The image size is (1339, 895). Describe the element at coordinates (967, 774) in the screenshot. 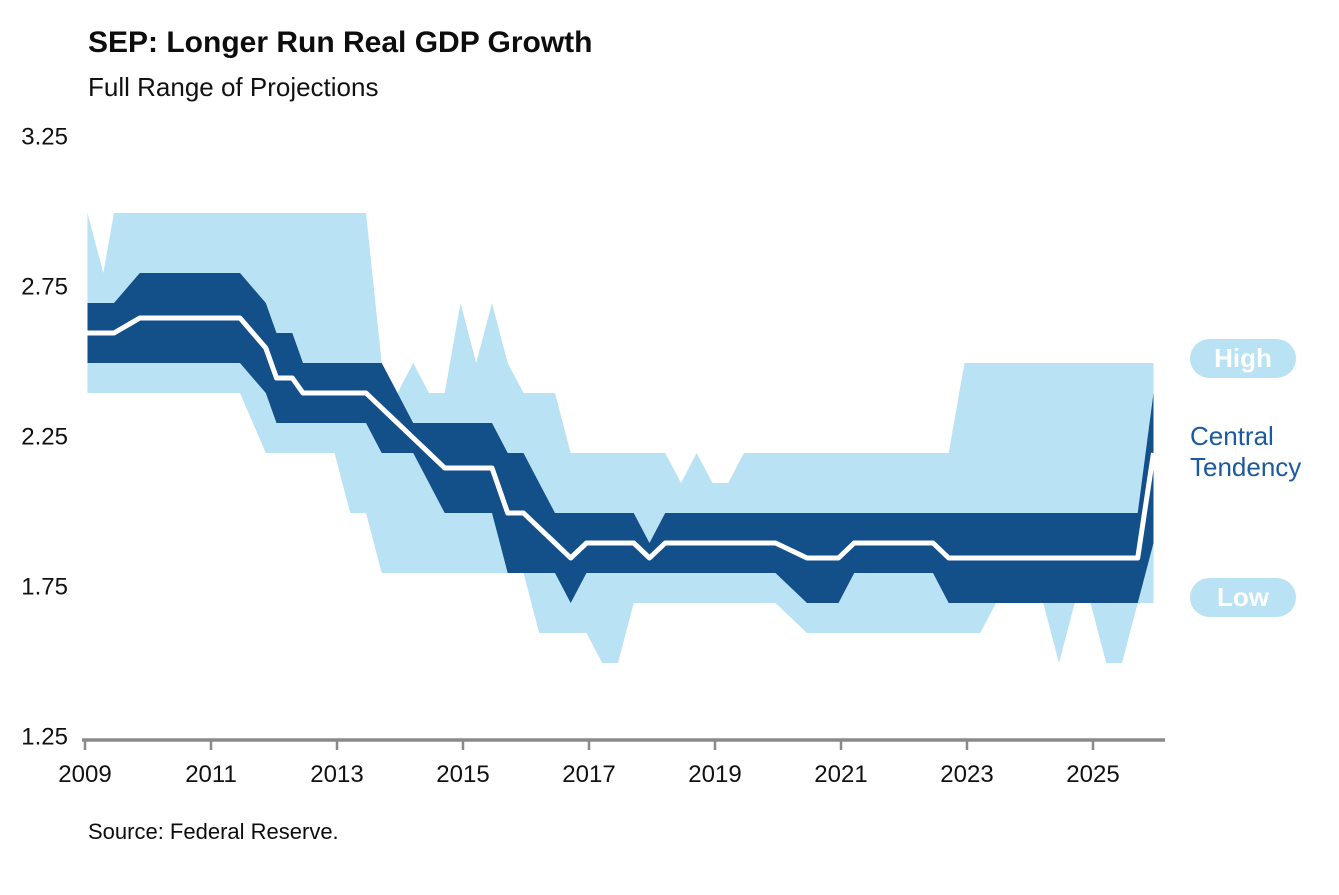

I see `x-axis-label: 2023` at that location.